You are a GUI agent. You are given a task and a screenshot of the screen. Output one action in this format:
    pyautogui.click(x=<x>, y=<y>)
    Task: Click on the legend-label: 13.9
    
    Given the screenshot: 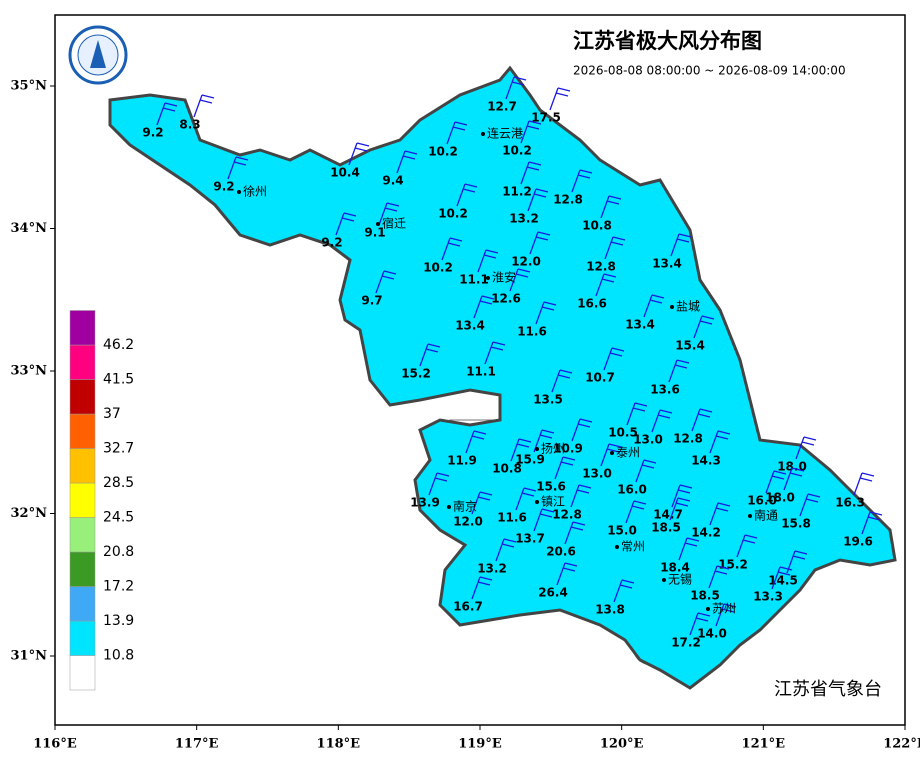 What is the action you would take?
    pyautogui.click(x=118, y=621)
    